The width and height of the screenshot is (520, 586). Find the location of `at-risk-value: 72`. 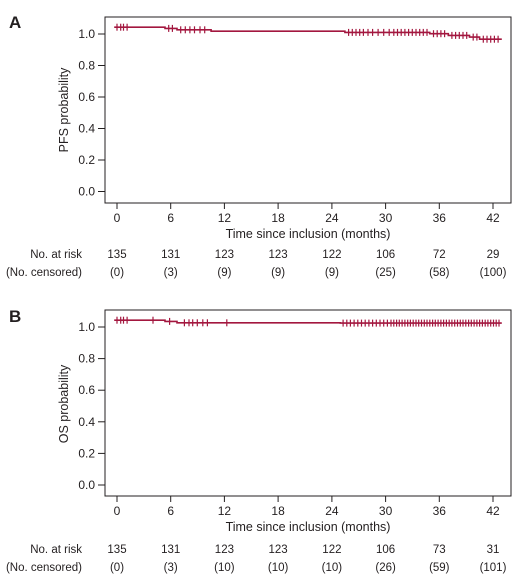

at-risk-value: 72 is located at coordinates (439, 255).